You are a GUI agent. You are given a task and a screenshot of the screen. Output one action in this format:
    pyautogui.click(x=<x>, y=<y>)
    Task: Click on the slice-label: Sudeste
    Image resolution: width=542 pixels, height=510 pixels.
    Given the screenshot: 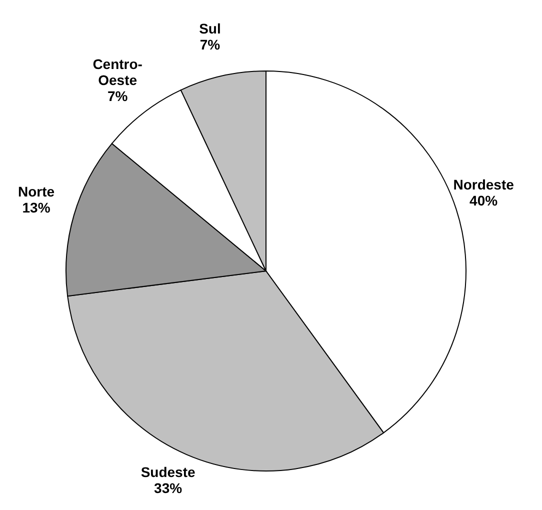 What is the action you would take?
    pyautogui.click(x=168, y=471)
    